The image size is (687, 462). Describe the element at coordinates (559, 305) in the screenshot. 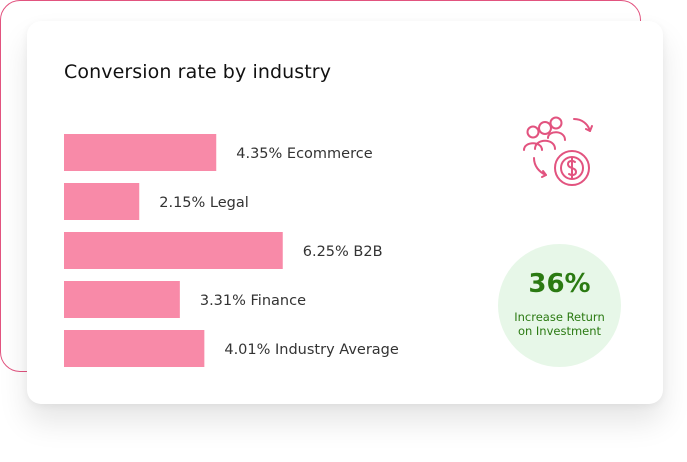

I see `roi-badge: 36% Increase Return on Investment` at that location.